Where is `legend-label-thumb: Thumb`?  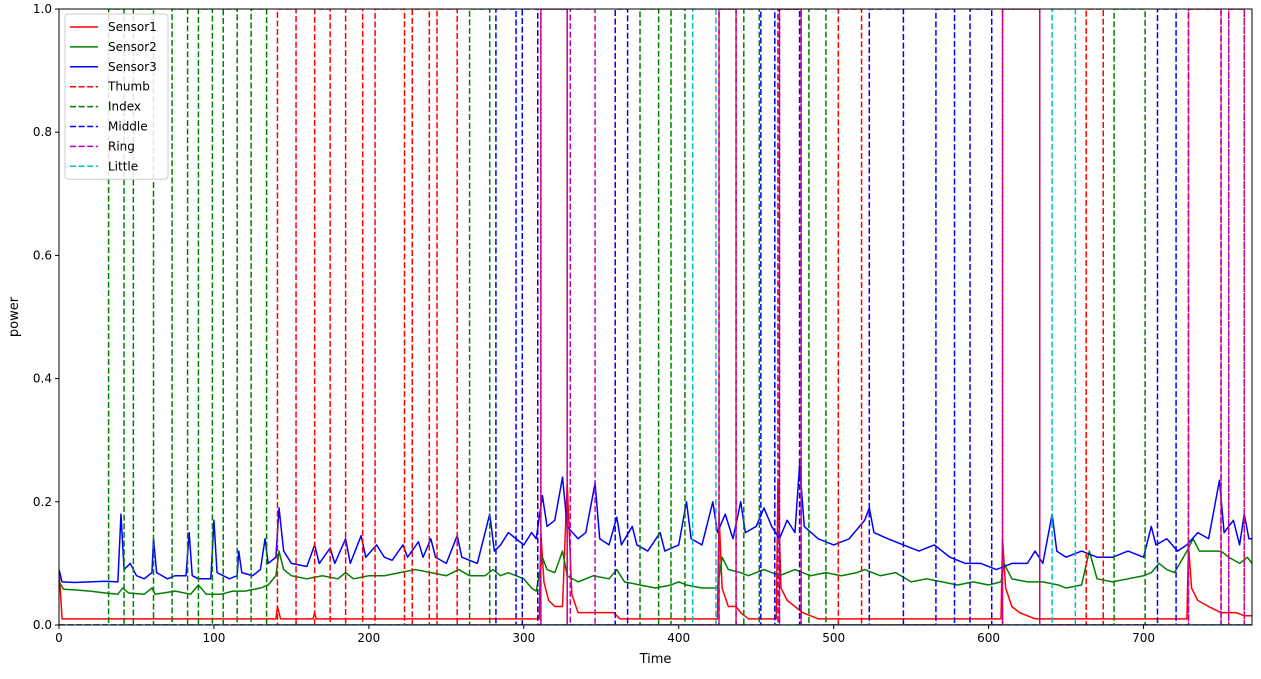 legend-label-thumb: Thumb is located at coordinates (128, 87).